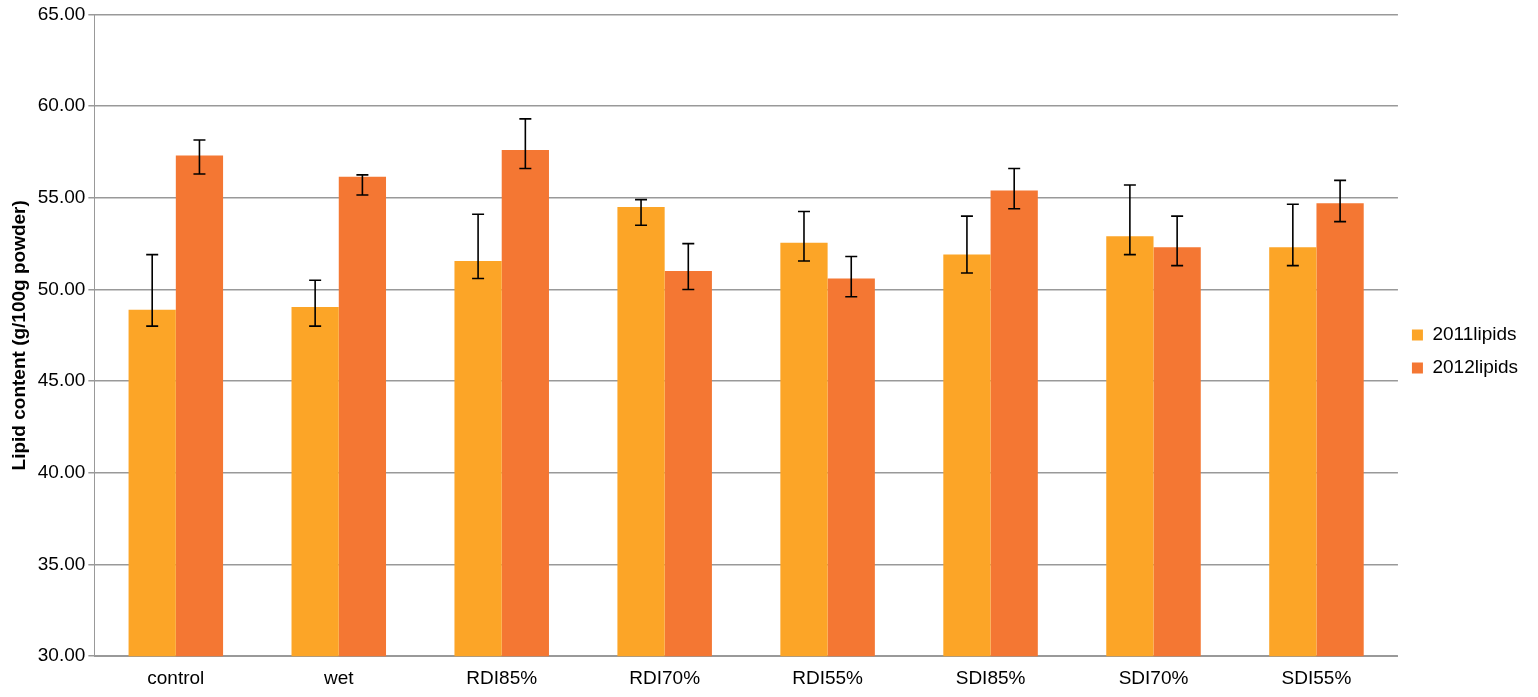 The height and width of the screenshot is (697, 1538). I want to click on y-tick-label: 65.00, so click(61, 13).